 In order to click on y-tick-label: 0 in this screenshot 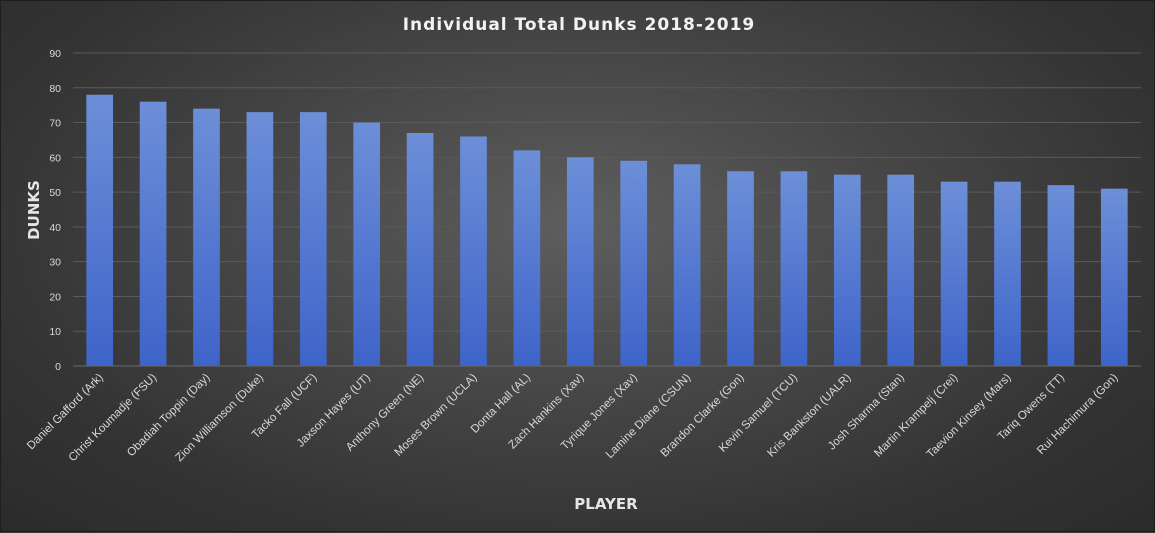, I will do `click(58, 367)`.